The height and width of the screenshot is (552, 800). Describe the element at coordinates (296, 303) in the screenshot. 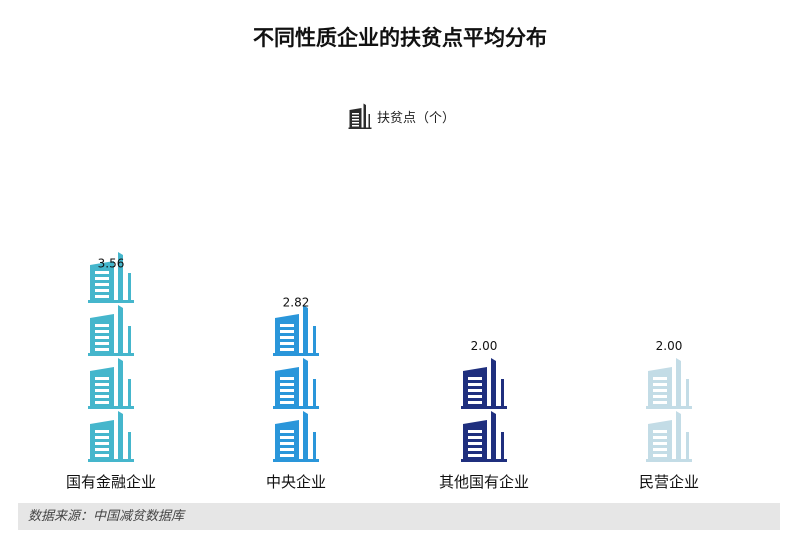

I see `data-label: 2.82` at that location.